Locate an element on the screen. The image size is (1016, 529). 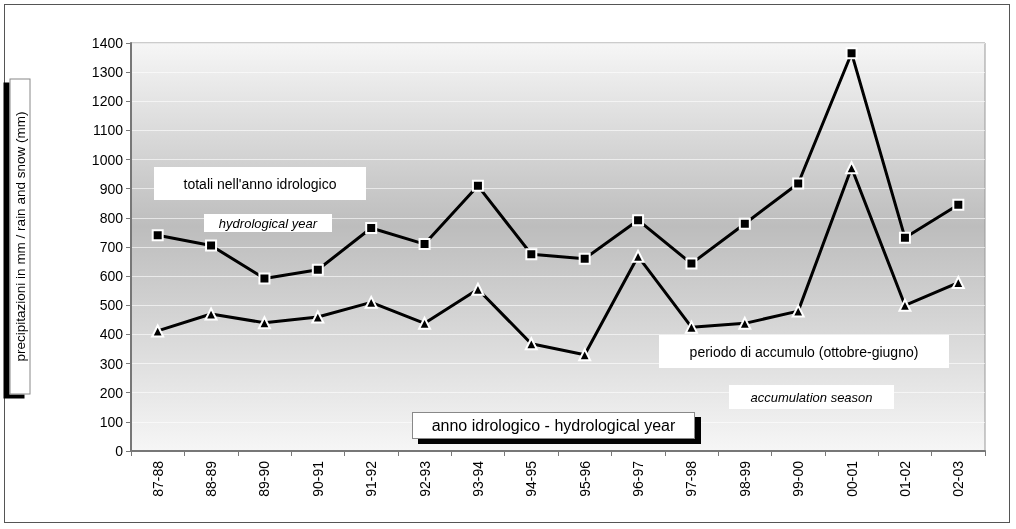
x-tick-label: 02-03 is located at coordinates (958, 478).